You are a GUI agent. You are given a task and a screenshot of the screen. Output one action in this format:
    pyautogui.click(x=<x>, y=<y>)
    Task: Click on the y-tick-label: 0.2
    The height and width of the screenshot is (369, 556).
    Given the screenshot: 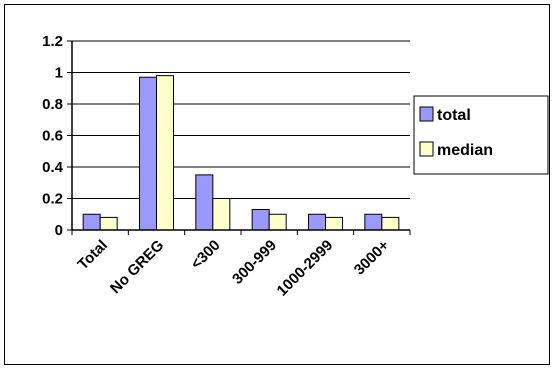 What is the action you would take?
    pyautogui.click(x=52, y=199)
    